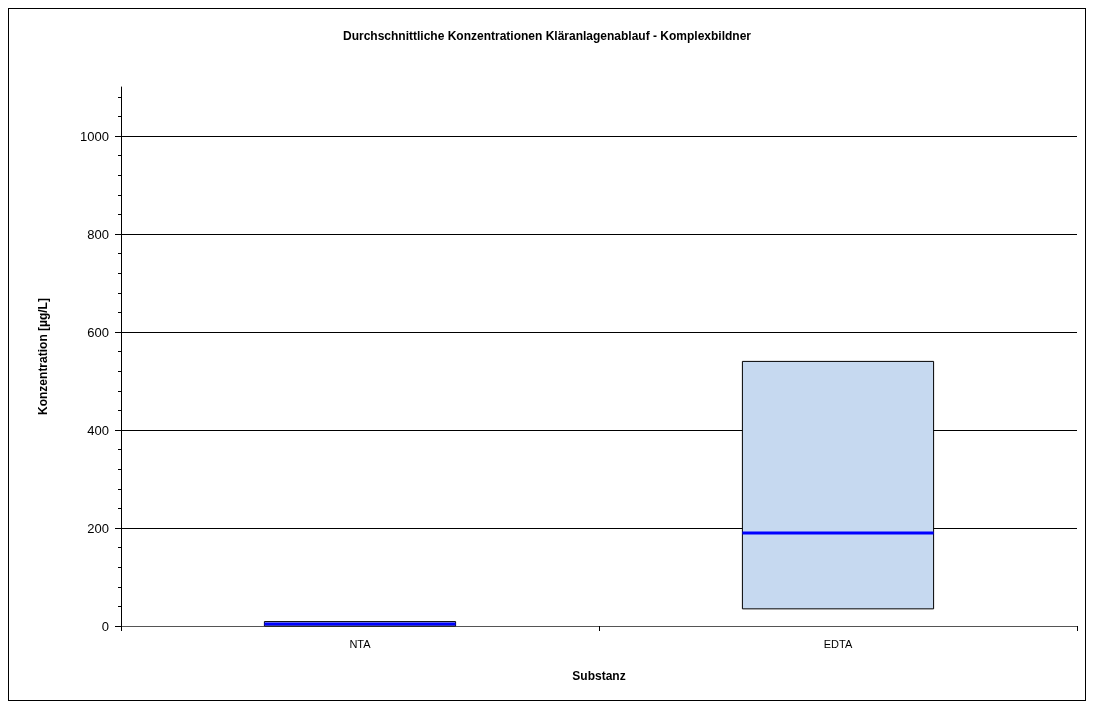  Describe the element at coordinates (105, 626) in the screenshot. I see `y-tick-label: 0` at that location.